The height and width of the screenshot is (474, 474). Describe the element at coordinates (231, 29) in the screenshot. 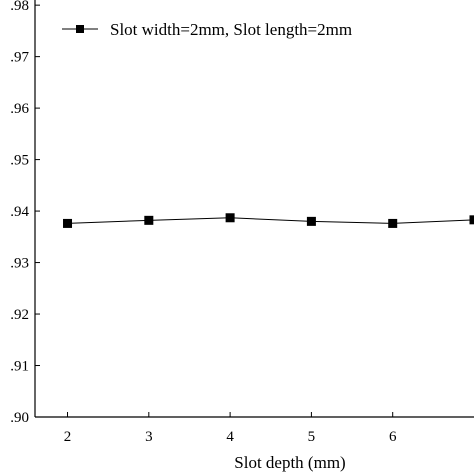

I see `legend-label: Slot width=2mm, Slot length=2mm` at that location.